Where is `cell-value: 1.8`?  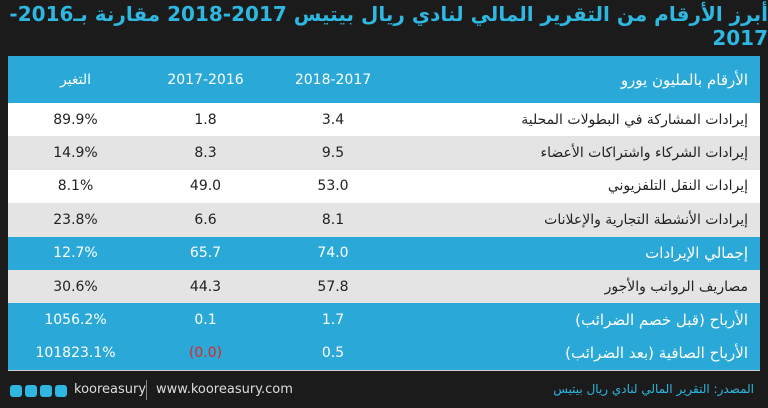
cell-value: 1.8 is located at coordinates (205, 119).